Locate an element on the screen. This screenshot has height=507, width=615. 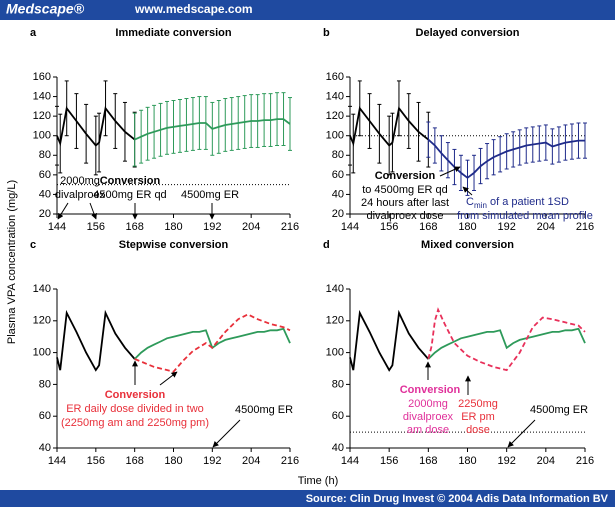
annotation: ER daily dose divided in two is located at coordinates (135, 409).